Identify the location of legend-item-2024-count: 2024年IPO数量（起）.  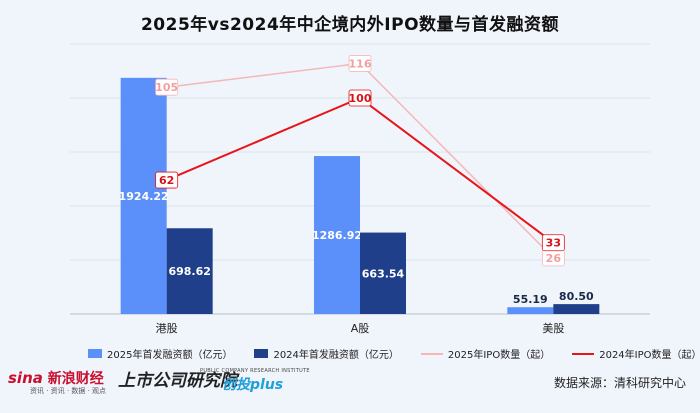
(636, 353).